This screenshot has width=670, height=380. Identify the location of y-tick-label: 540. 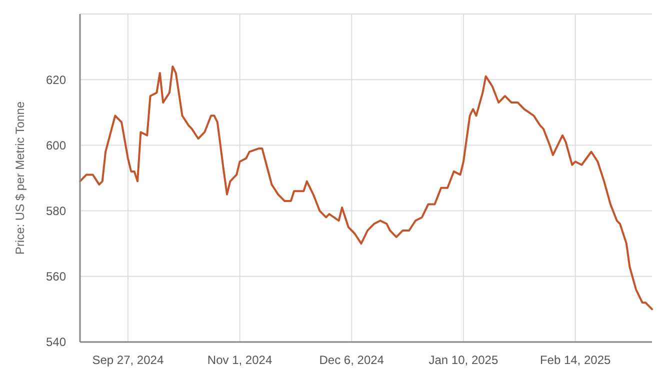
(56, 342).